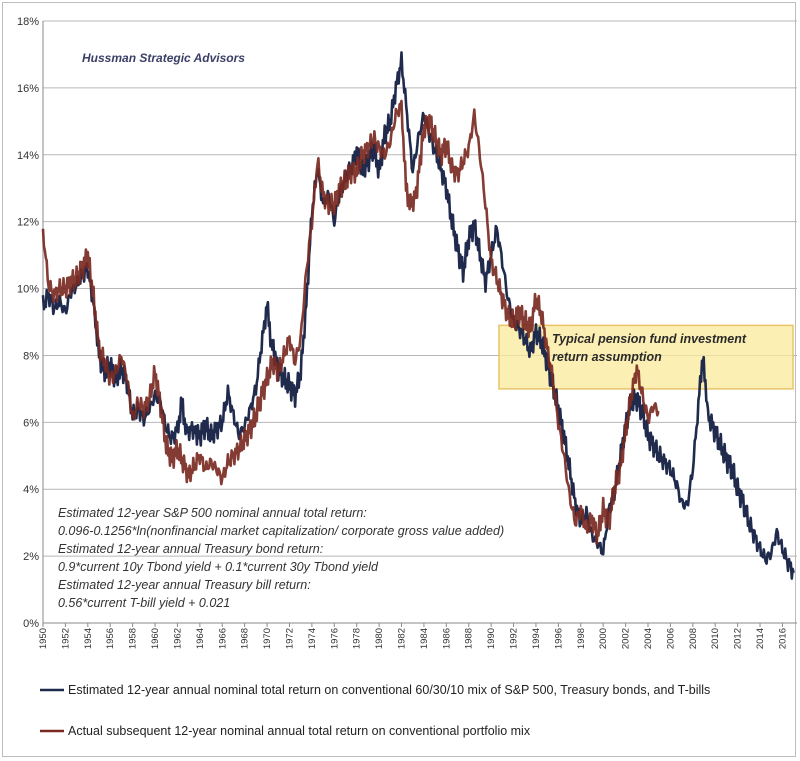 This screenshot has width=800, height=761. I want to click on x-tick-label: 1950, so click(43, 638).